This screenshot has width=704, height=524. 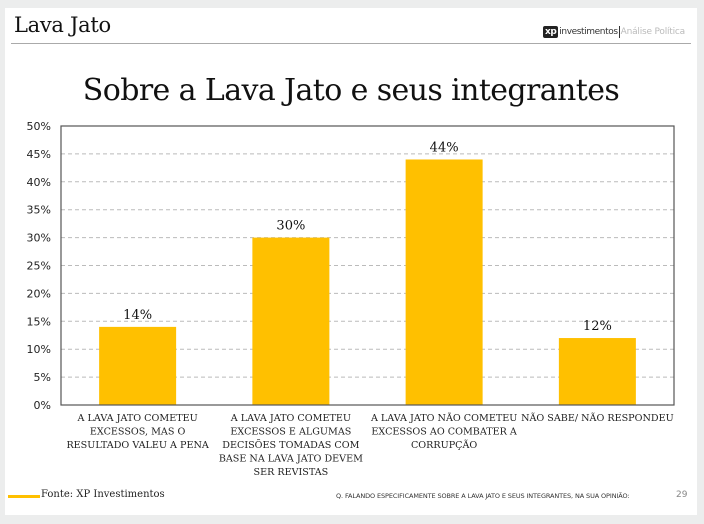 What do you see at coordinates (653, 32) in the screenshot?
I see `brand-section: Análise Política` at bounding box center [653, 32].